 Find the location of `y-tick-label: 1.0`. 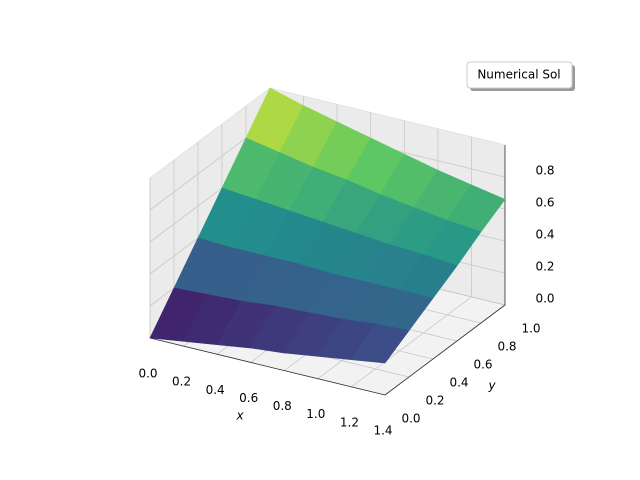

y-tick-label: 1.0 is located at coordinates (530, 329).